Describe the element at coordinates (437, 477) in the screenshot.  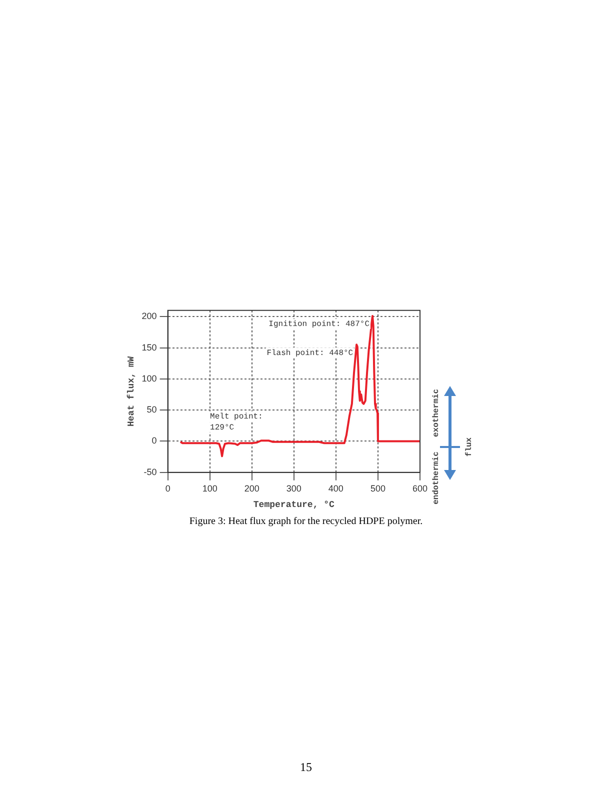
I see `text: endothermic` at that location.